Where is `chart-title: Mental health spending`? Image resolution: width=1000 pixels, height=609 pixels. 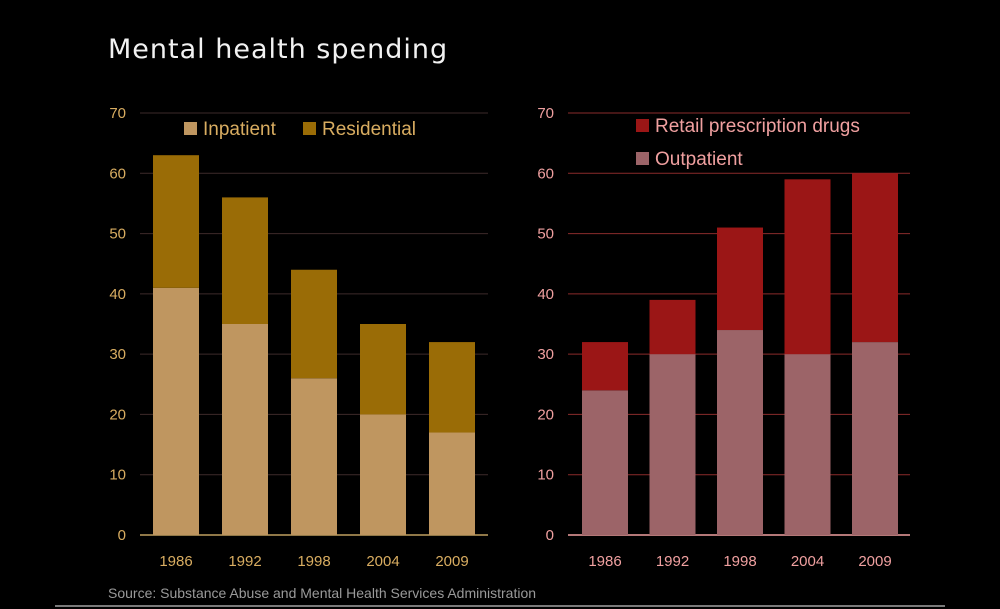 chart-title: Mental health spending is located at coordinates (278, 49).